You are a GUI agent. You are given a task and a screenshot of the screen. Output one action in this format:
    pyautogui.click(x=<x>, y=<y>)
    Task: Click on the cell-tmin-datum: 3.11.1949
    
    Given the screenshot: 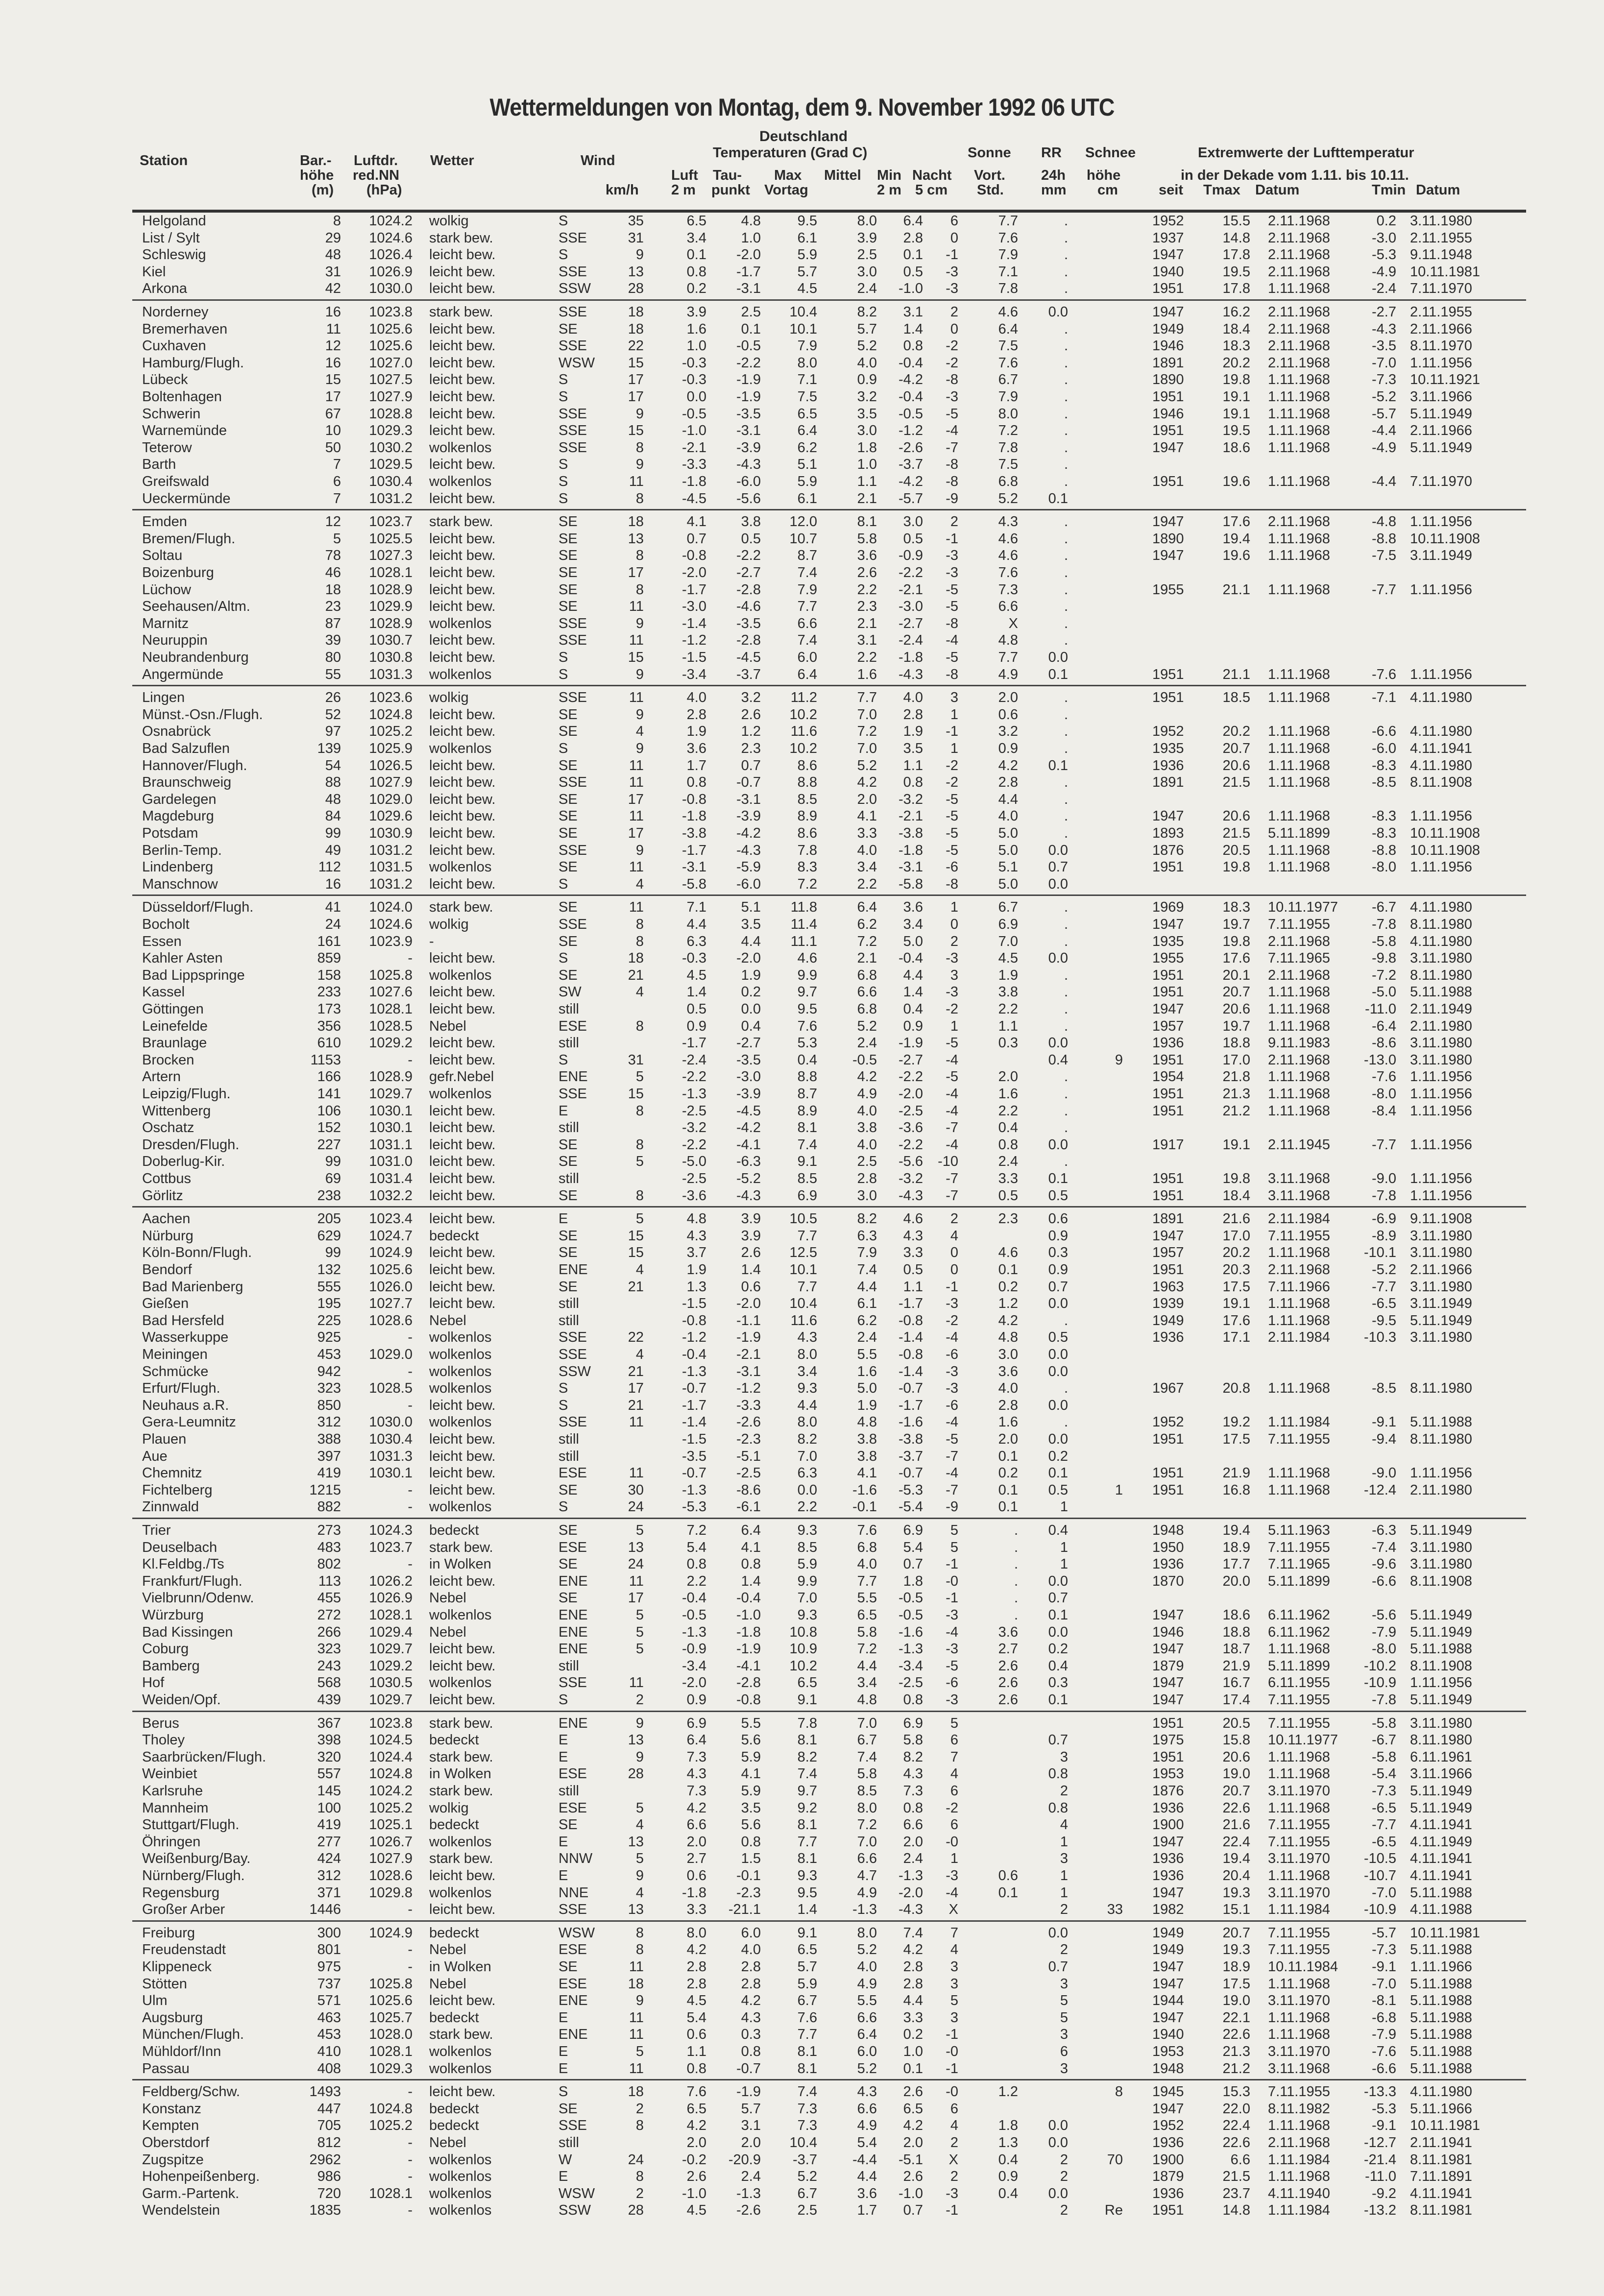 What is the action you would take?
    pyautogui.click(x=1441, y=1304)
    